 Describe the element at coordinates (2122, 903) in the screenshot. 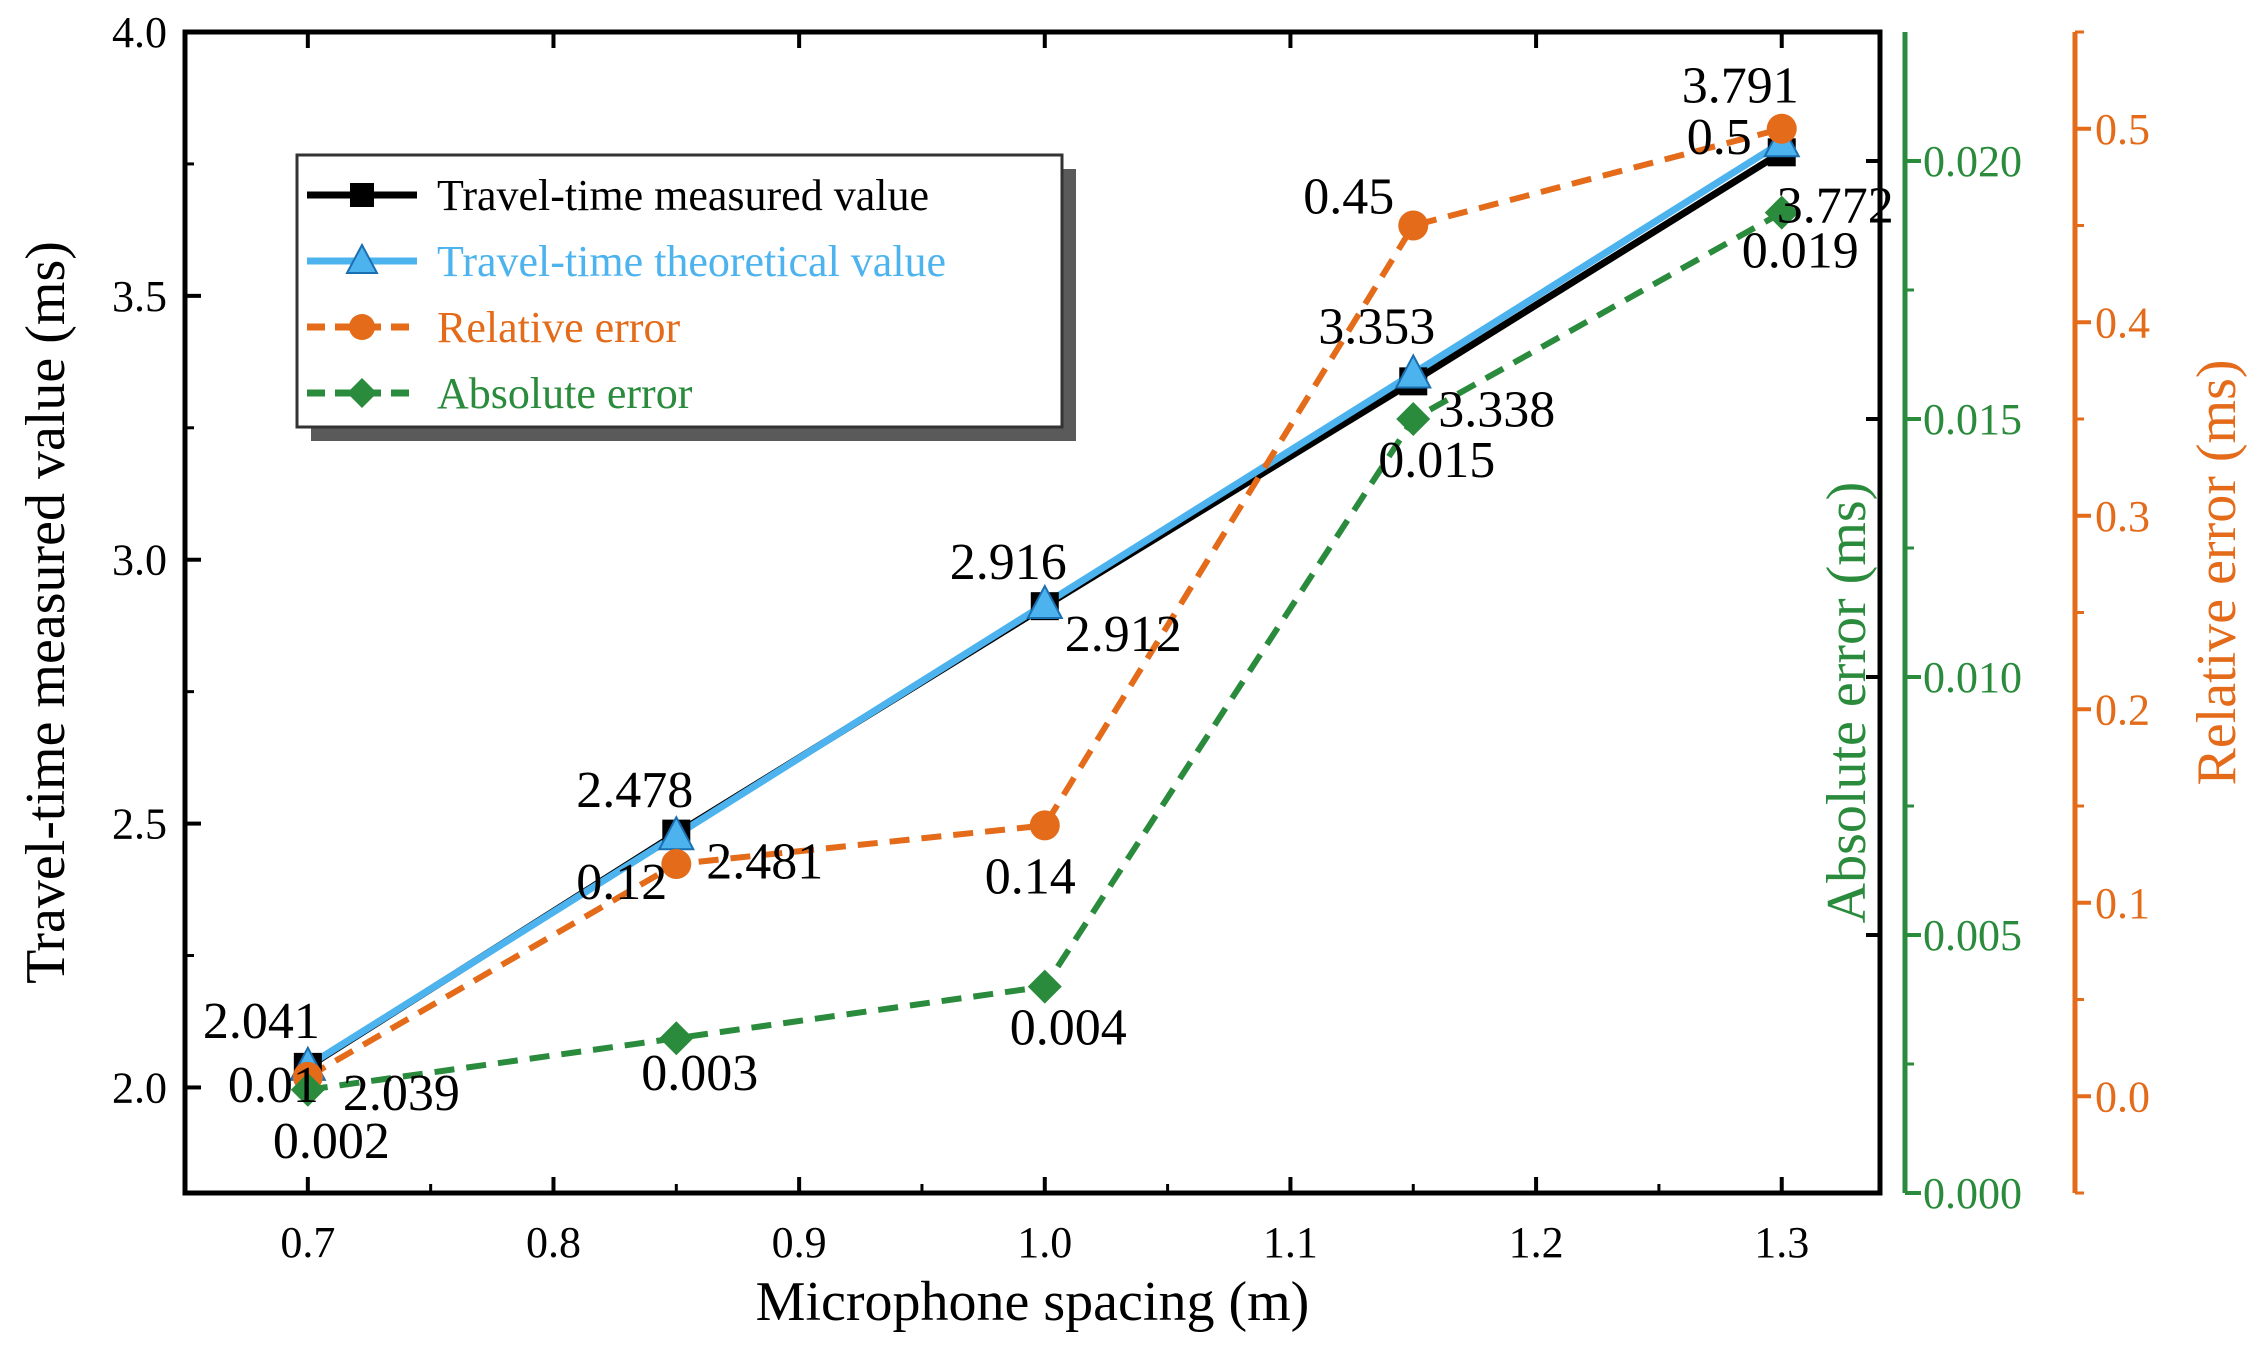

I see `rel-tick-label-1: 0.1` at that location.